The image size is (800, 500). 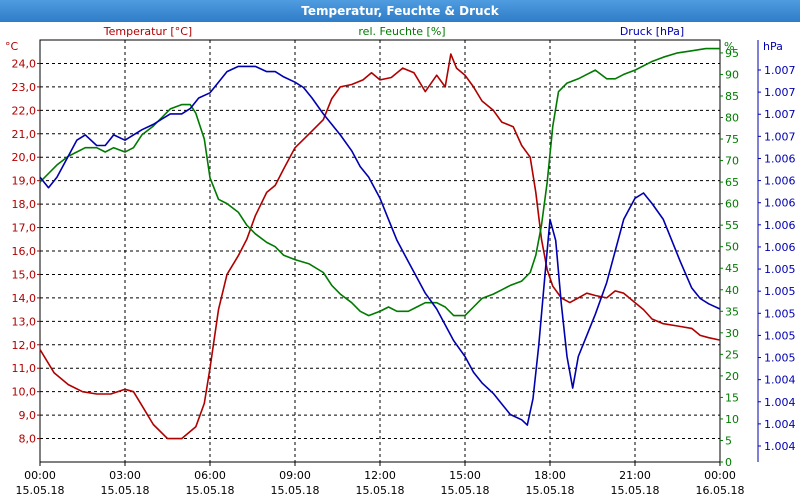 I want to click on x-tick-label: 18:00, so click(x=550, y=475).